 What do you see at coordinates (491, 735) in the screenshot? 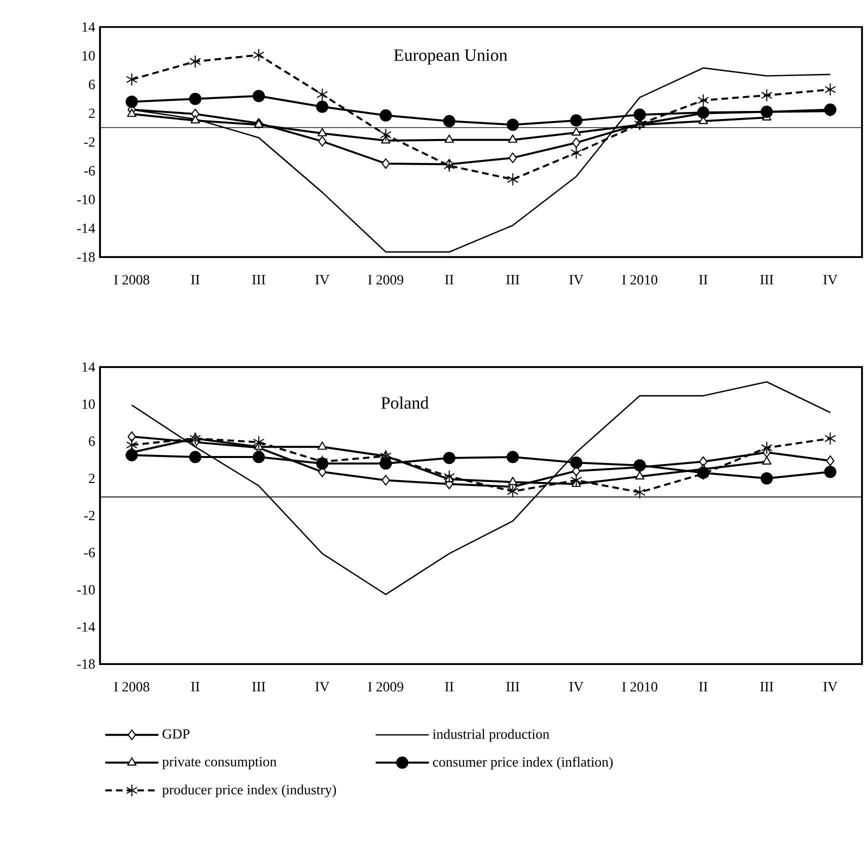
I see `legend-label: industrial production` at bounding box center [491, 735].